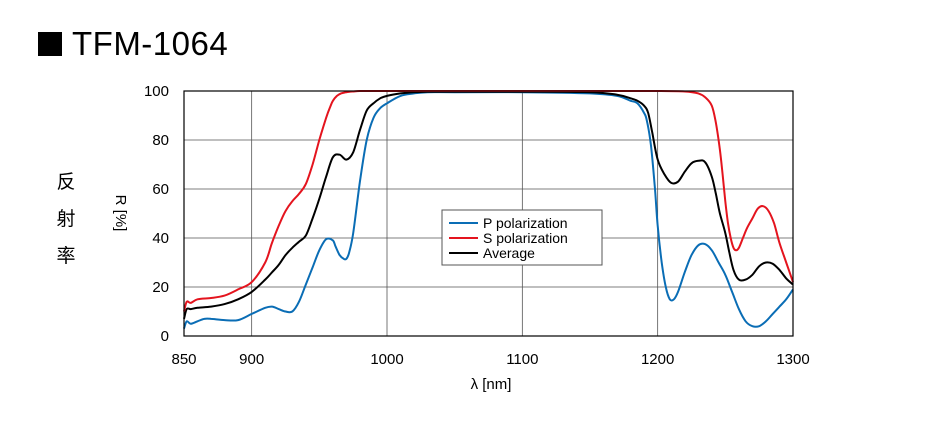  Describe the element at coordinates (156, 214) in the screenshot. I see `y-tick-labels: 0 20 40 60 80 100` at that location.